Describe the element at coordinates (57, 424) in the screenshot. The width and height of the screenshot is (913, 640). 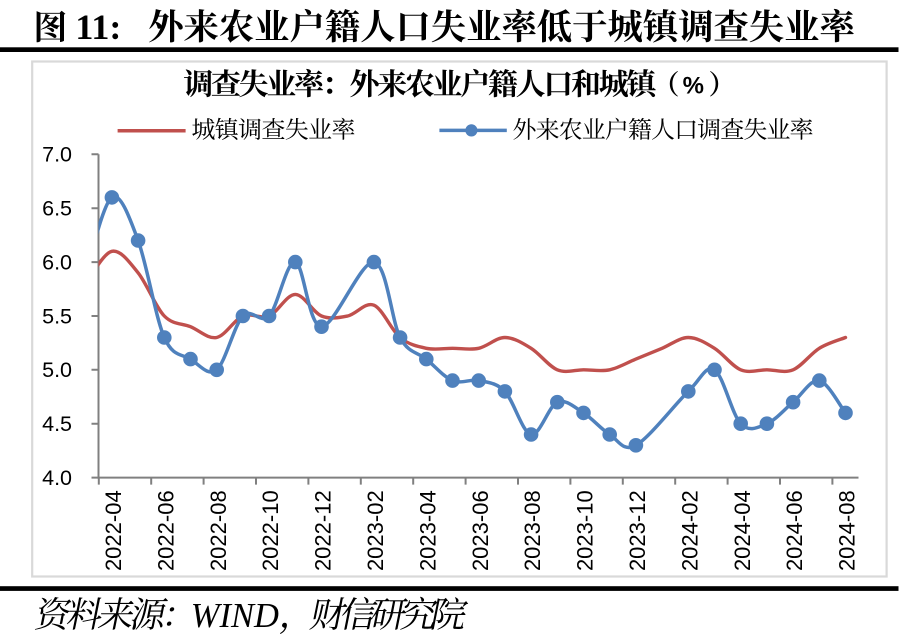
I see `svg-text: 4.5` at that location.